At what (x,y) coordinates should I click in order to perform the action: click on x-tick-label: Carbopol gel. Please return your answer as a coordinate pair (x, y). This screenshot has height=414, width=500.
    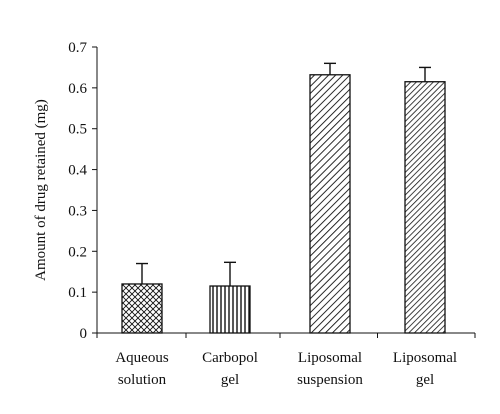
    Looking at the image, I should click on (230, 369).